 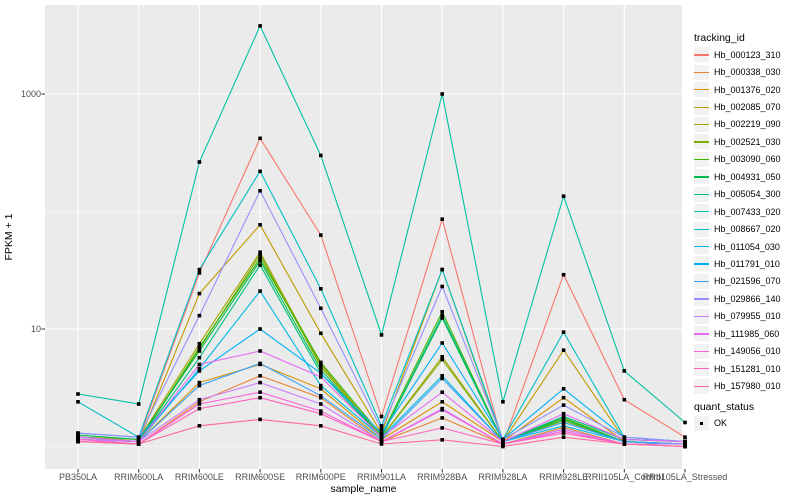 What do you see at coordinates (747, 71) in the screenshot?
I see `legend-item: Hb_000338_030` at bounding box center [747, 71].